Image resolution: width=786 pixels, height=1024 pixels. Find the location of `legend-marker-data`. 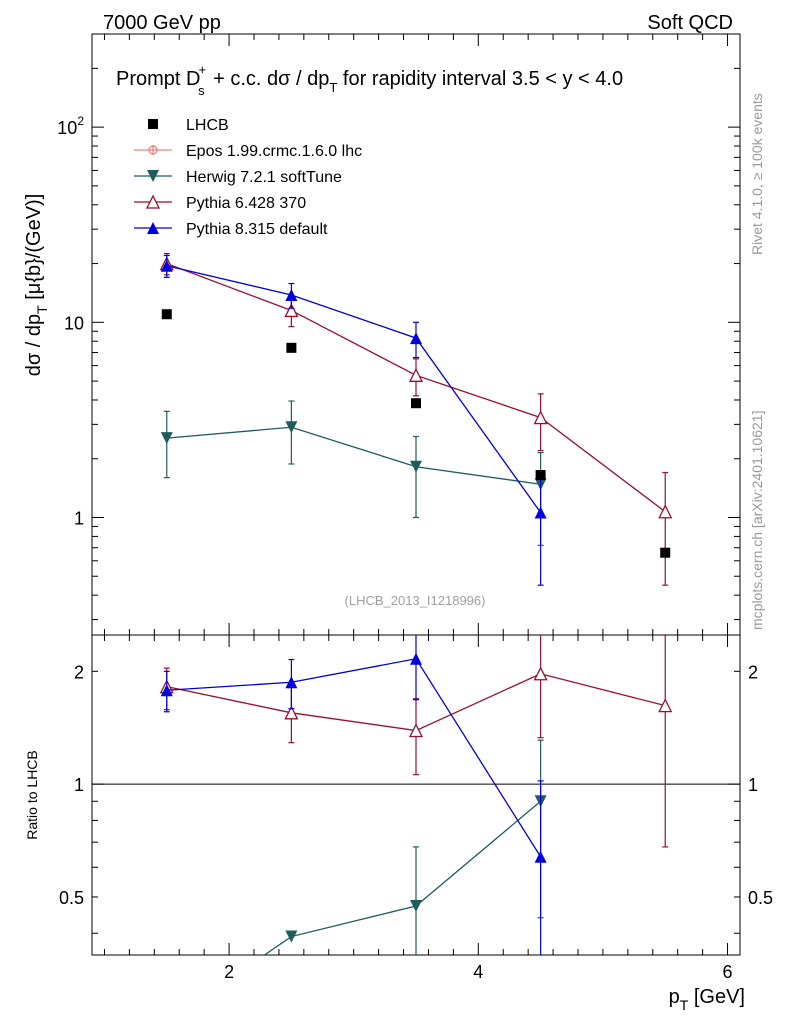

legend-marker-data is located at coordinates (153, 124).